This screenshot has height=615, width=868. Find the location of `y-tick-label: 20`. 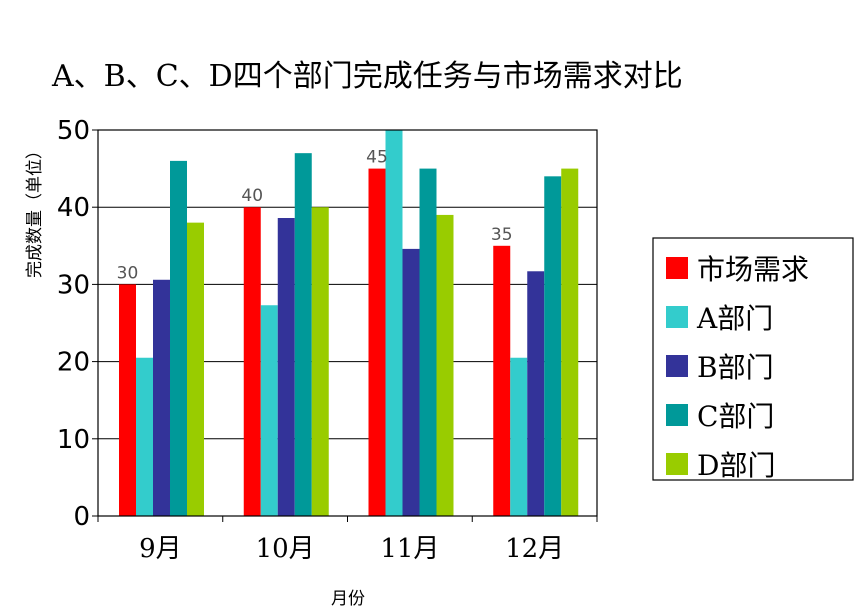

y-tick-label: 20 is located at coordinates (73, 363).